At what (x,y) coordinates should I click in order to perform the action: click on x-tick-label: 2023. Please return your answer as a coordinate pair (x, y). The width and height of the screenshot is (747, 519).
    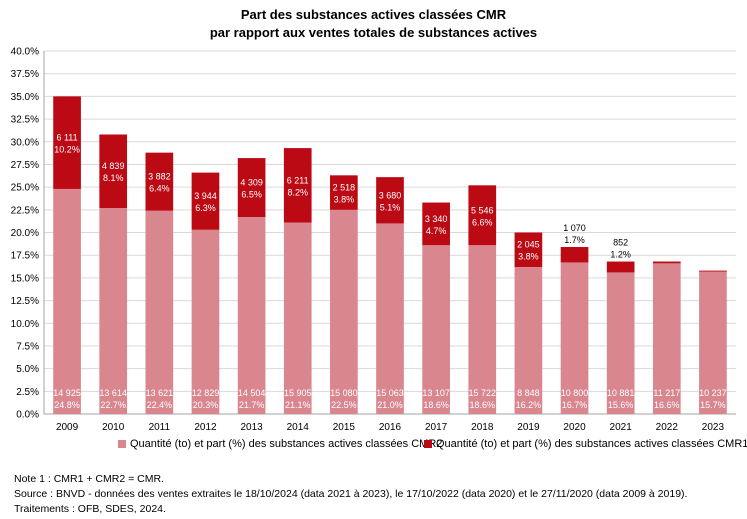
    Looking at the image, I should click on (713, 427).